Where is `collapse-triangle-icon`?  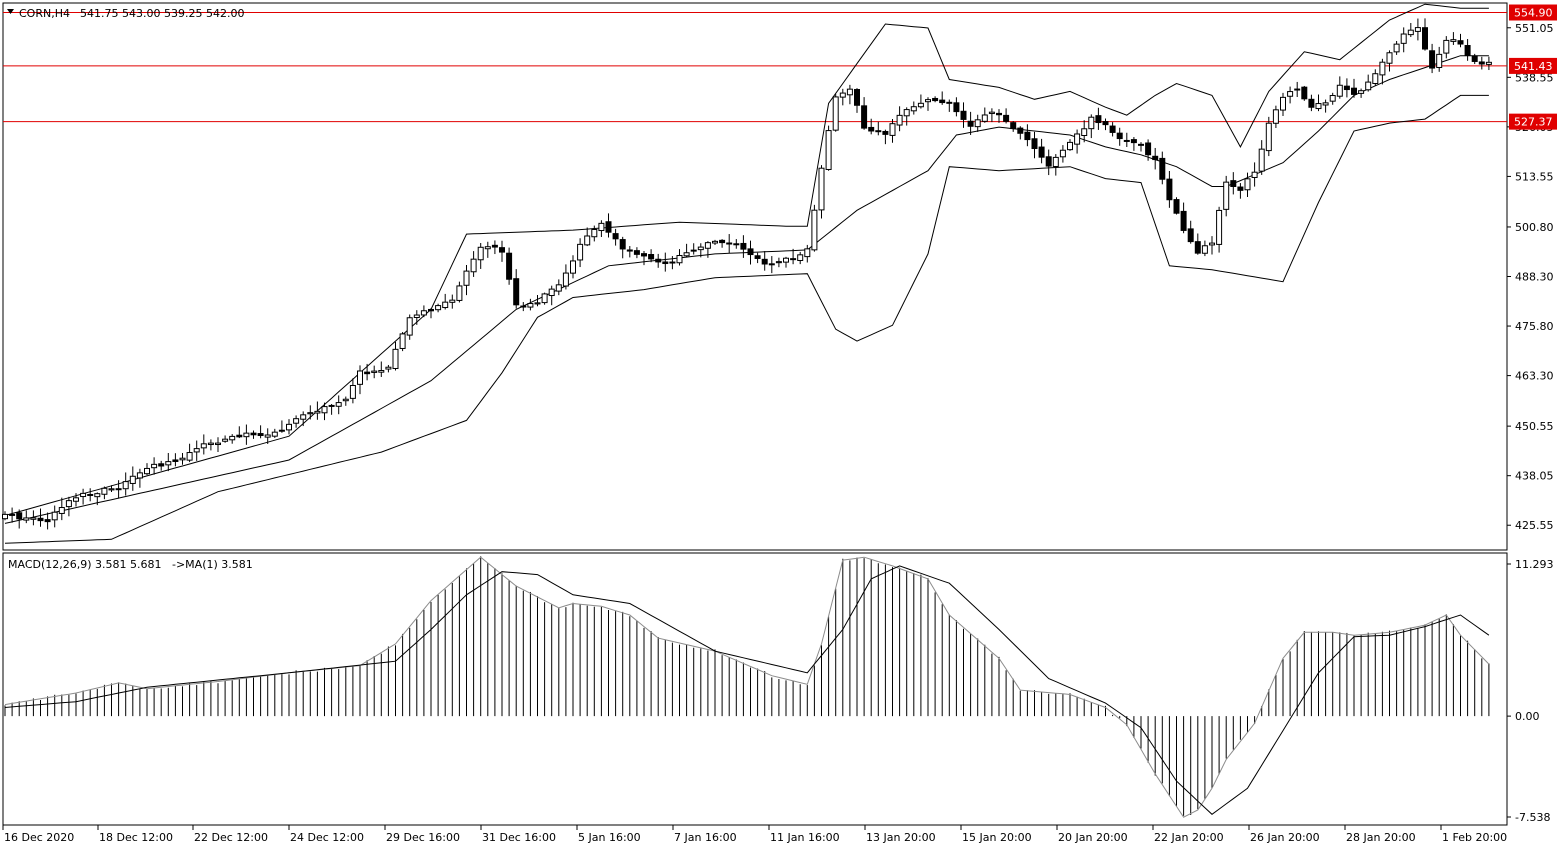 collapse-triangle-icon is located at coordinates (10, 11).